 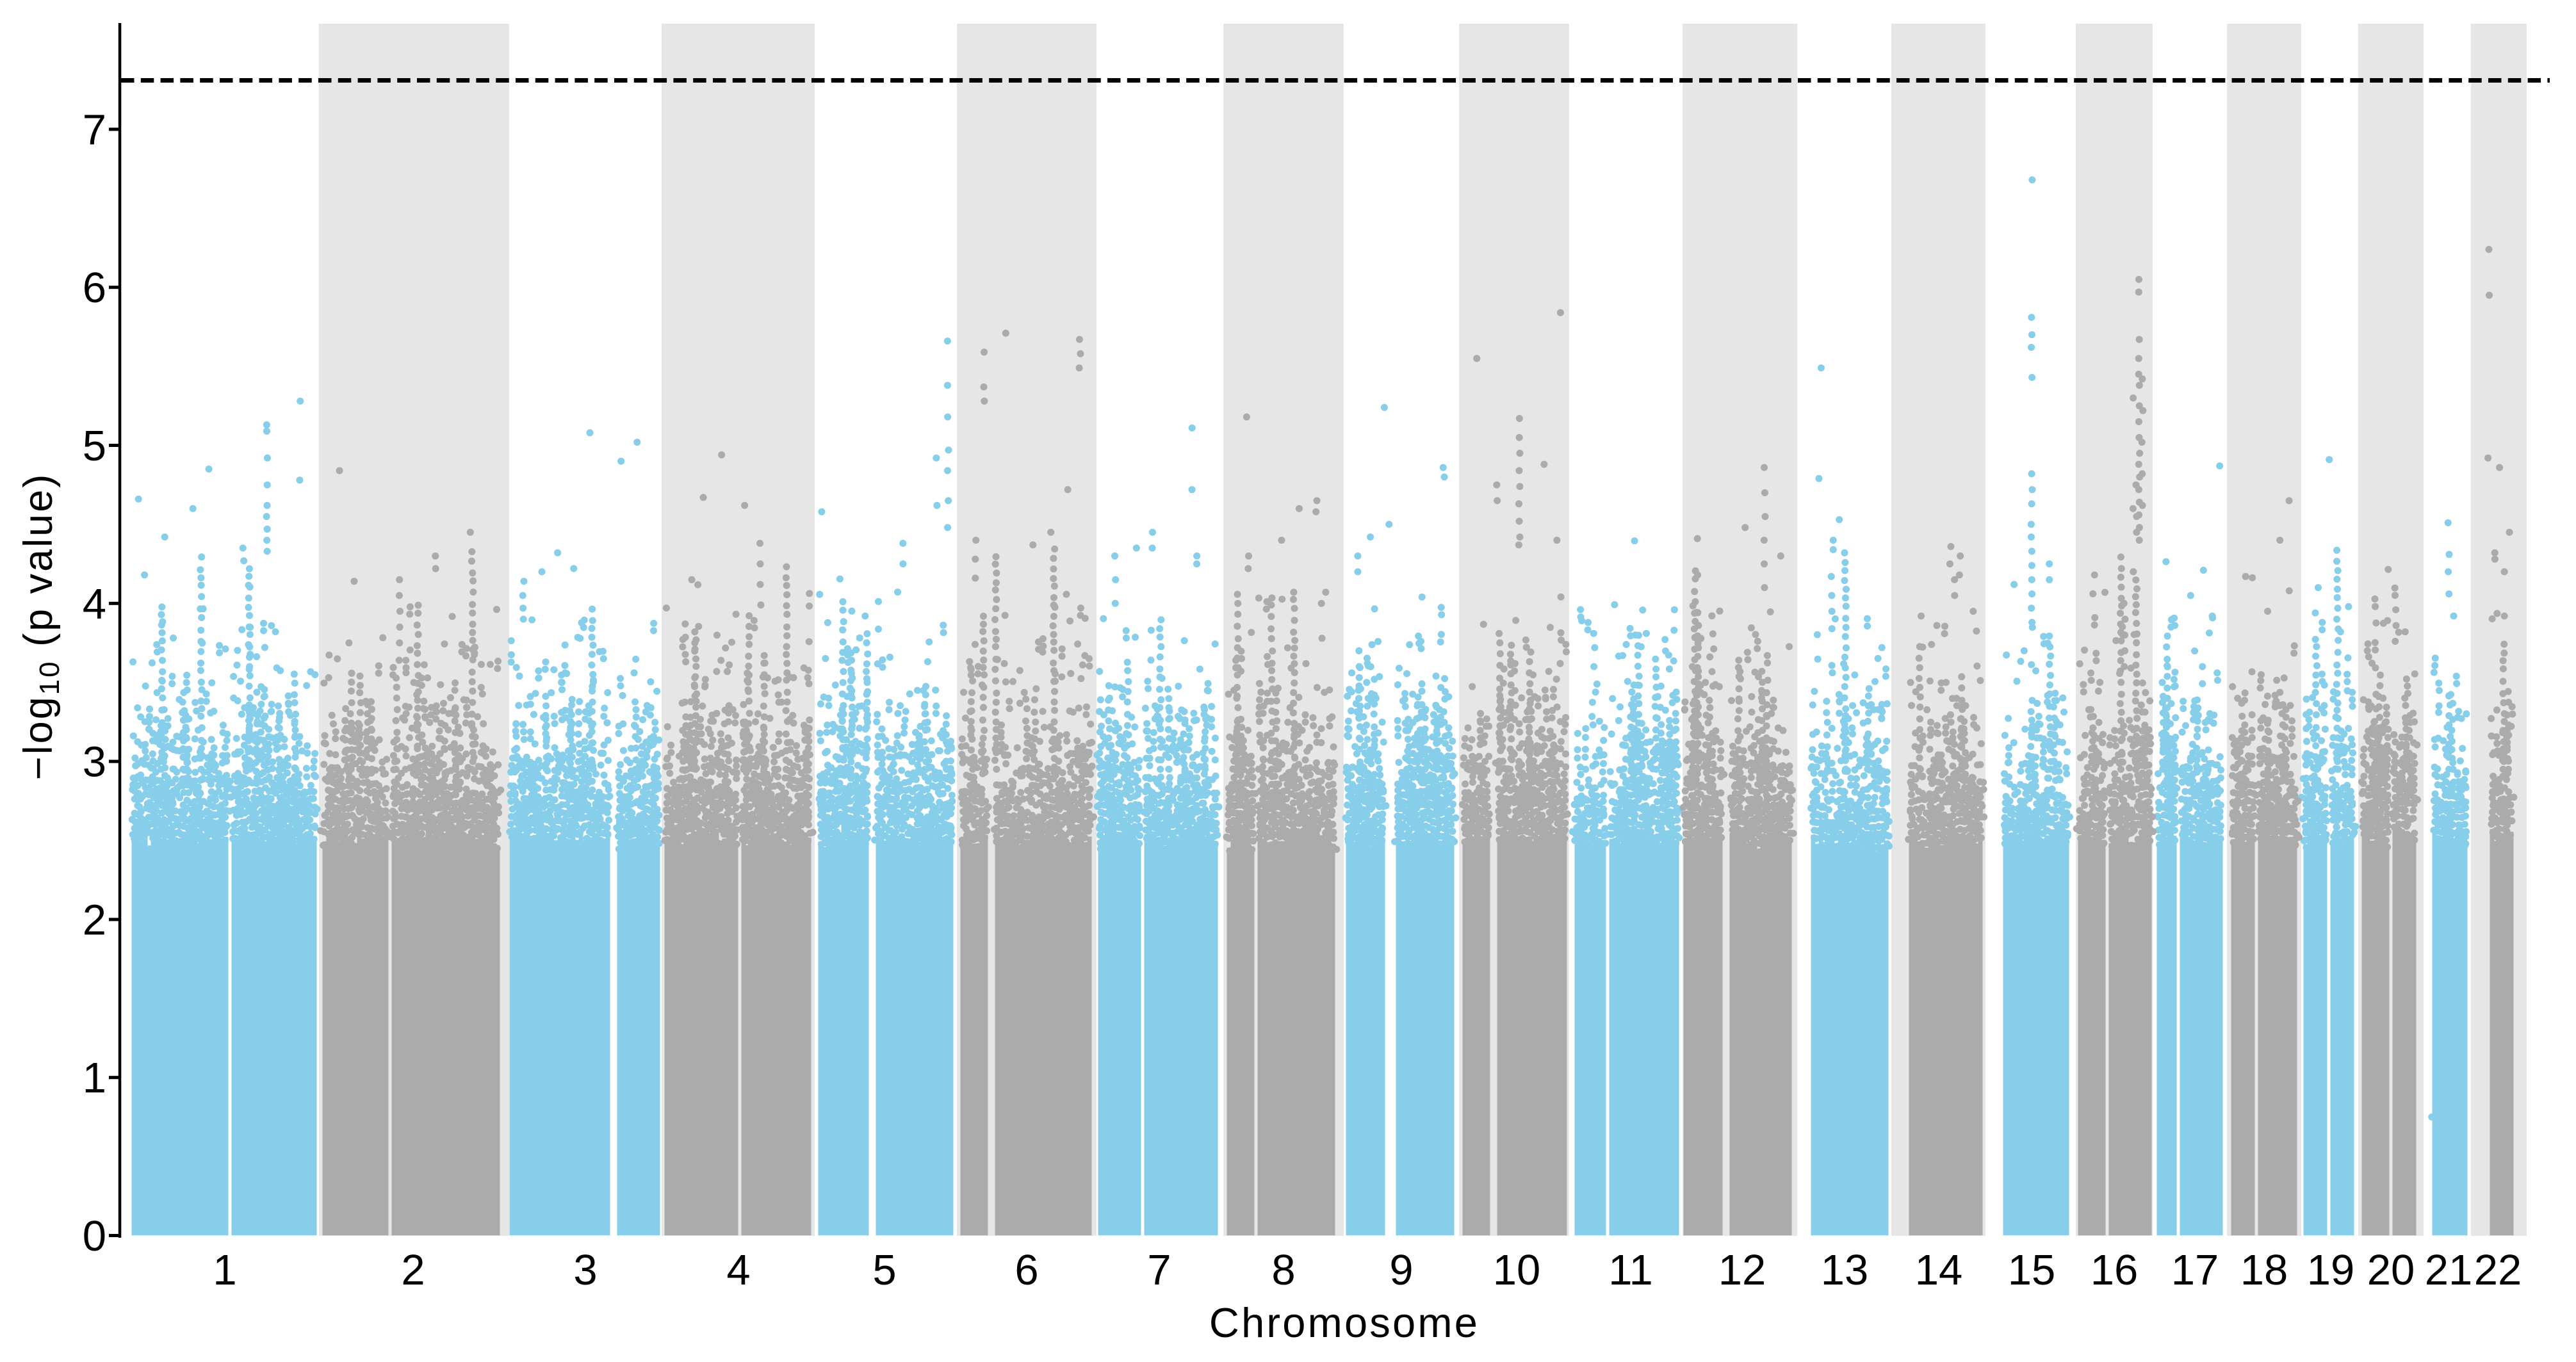 What do you see at coordinates (1630, 1270) in the screenshot?
I see `svg-text: 11` at bounding box center [1630, 1270].